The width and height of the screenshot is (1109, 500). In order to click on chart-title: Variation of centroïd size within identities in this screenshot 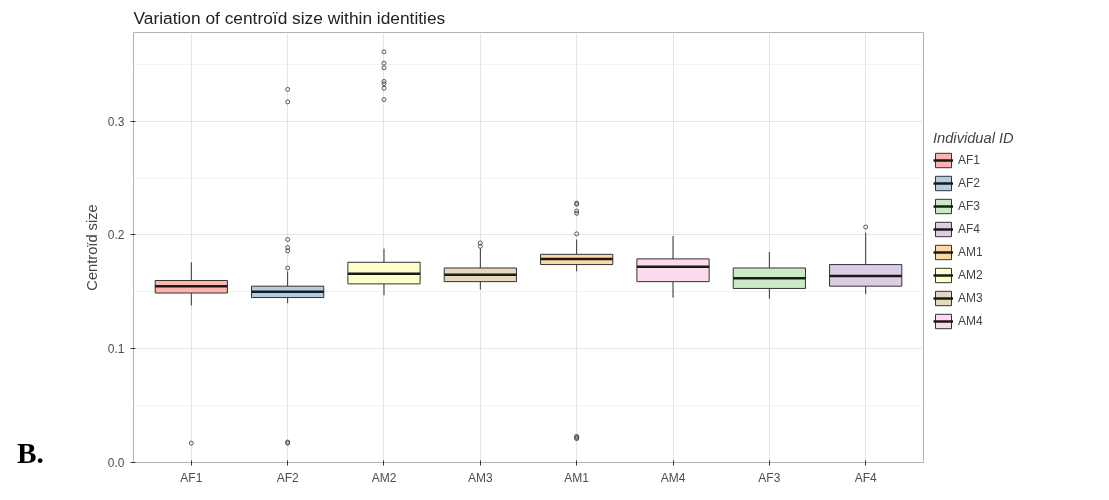, I will do `click(289, 17)`.